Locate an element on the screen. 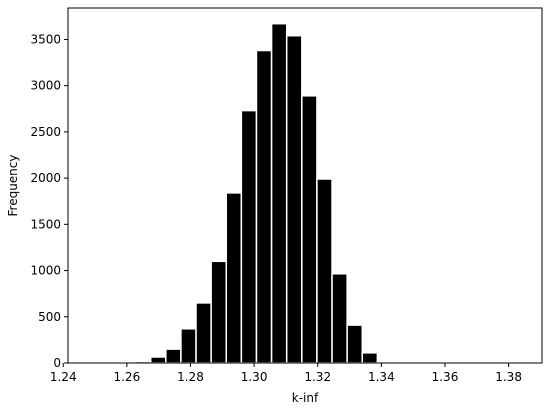  y-tick-label: 2500 is located at coordinates (45, 132).